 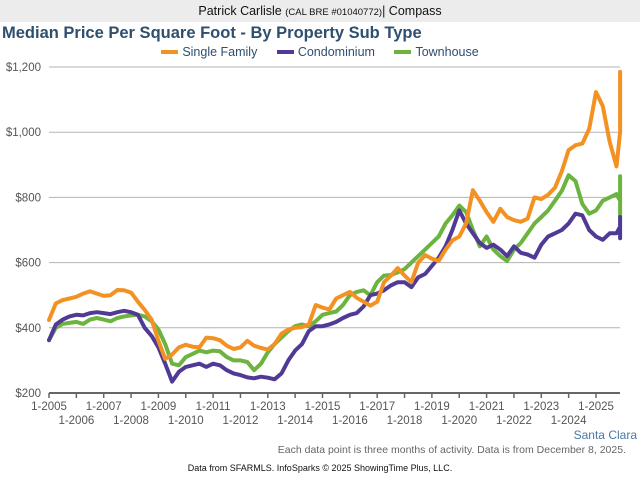 What do you see at coordinates (28, 394) in the screenshot?
I see `y-tick-label: $200` at bounding box center [28, 394].